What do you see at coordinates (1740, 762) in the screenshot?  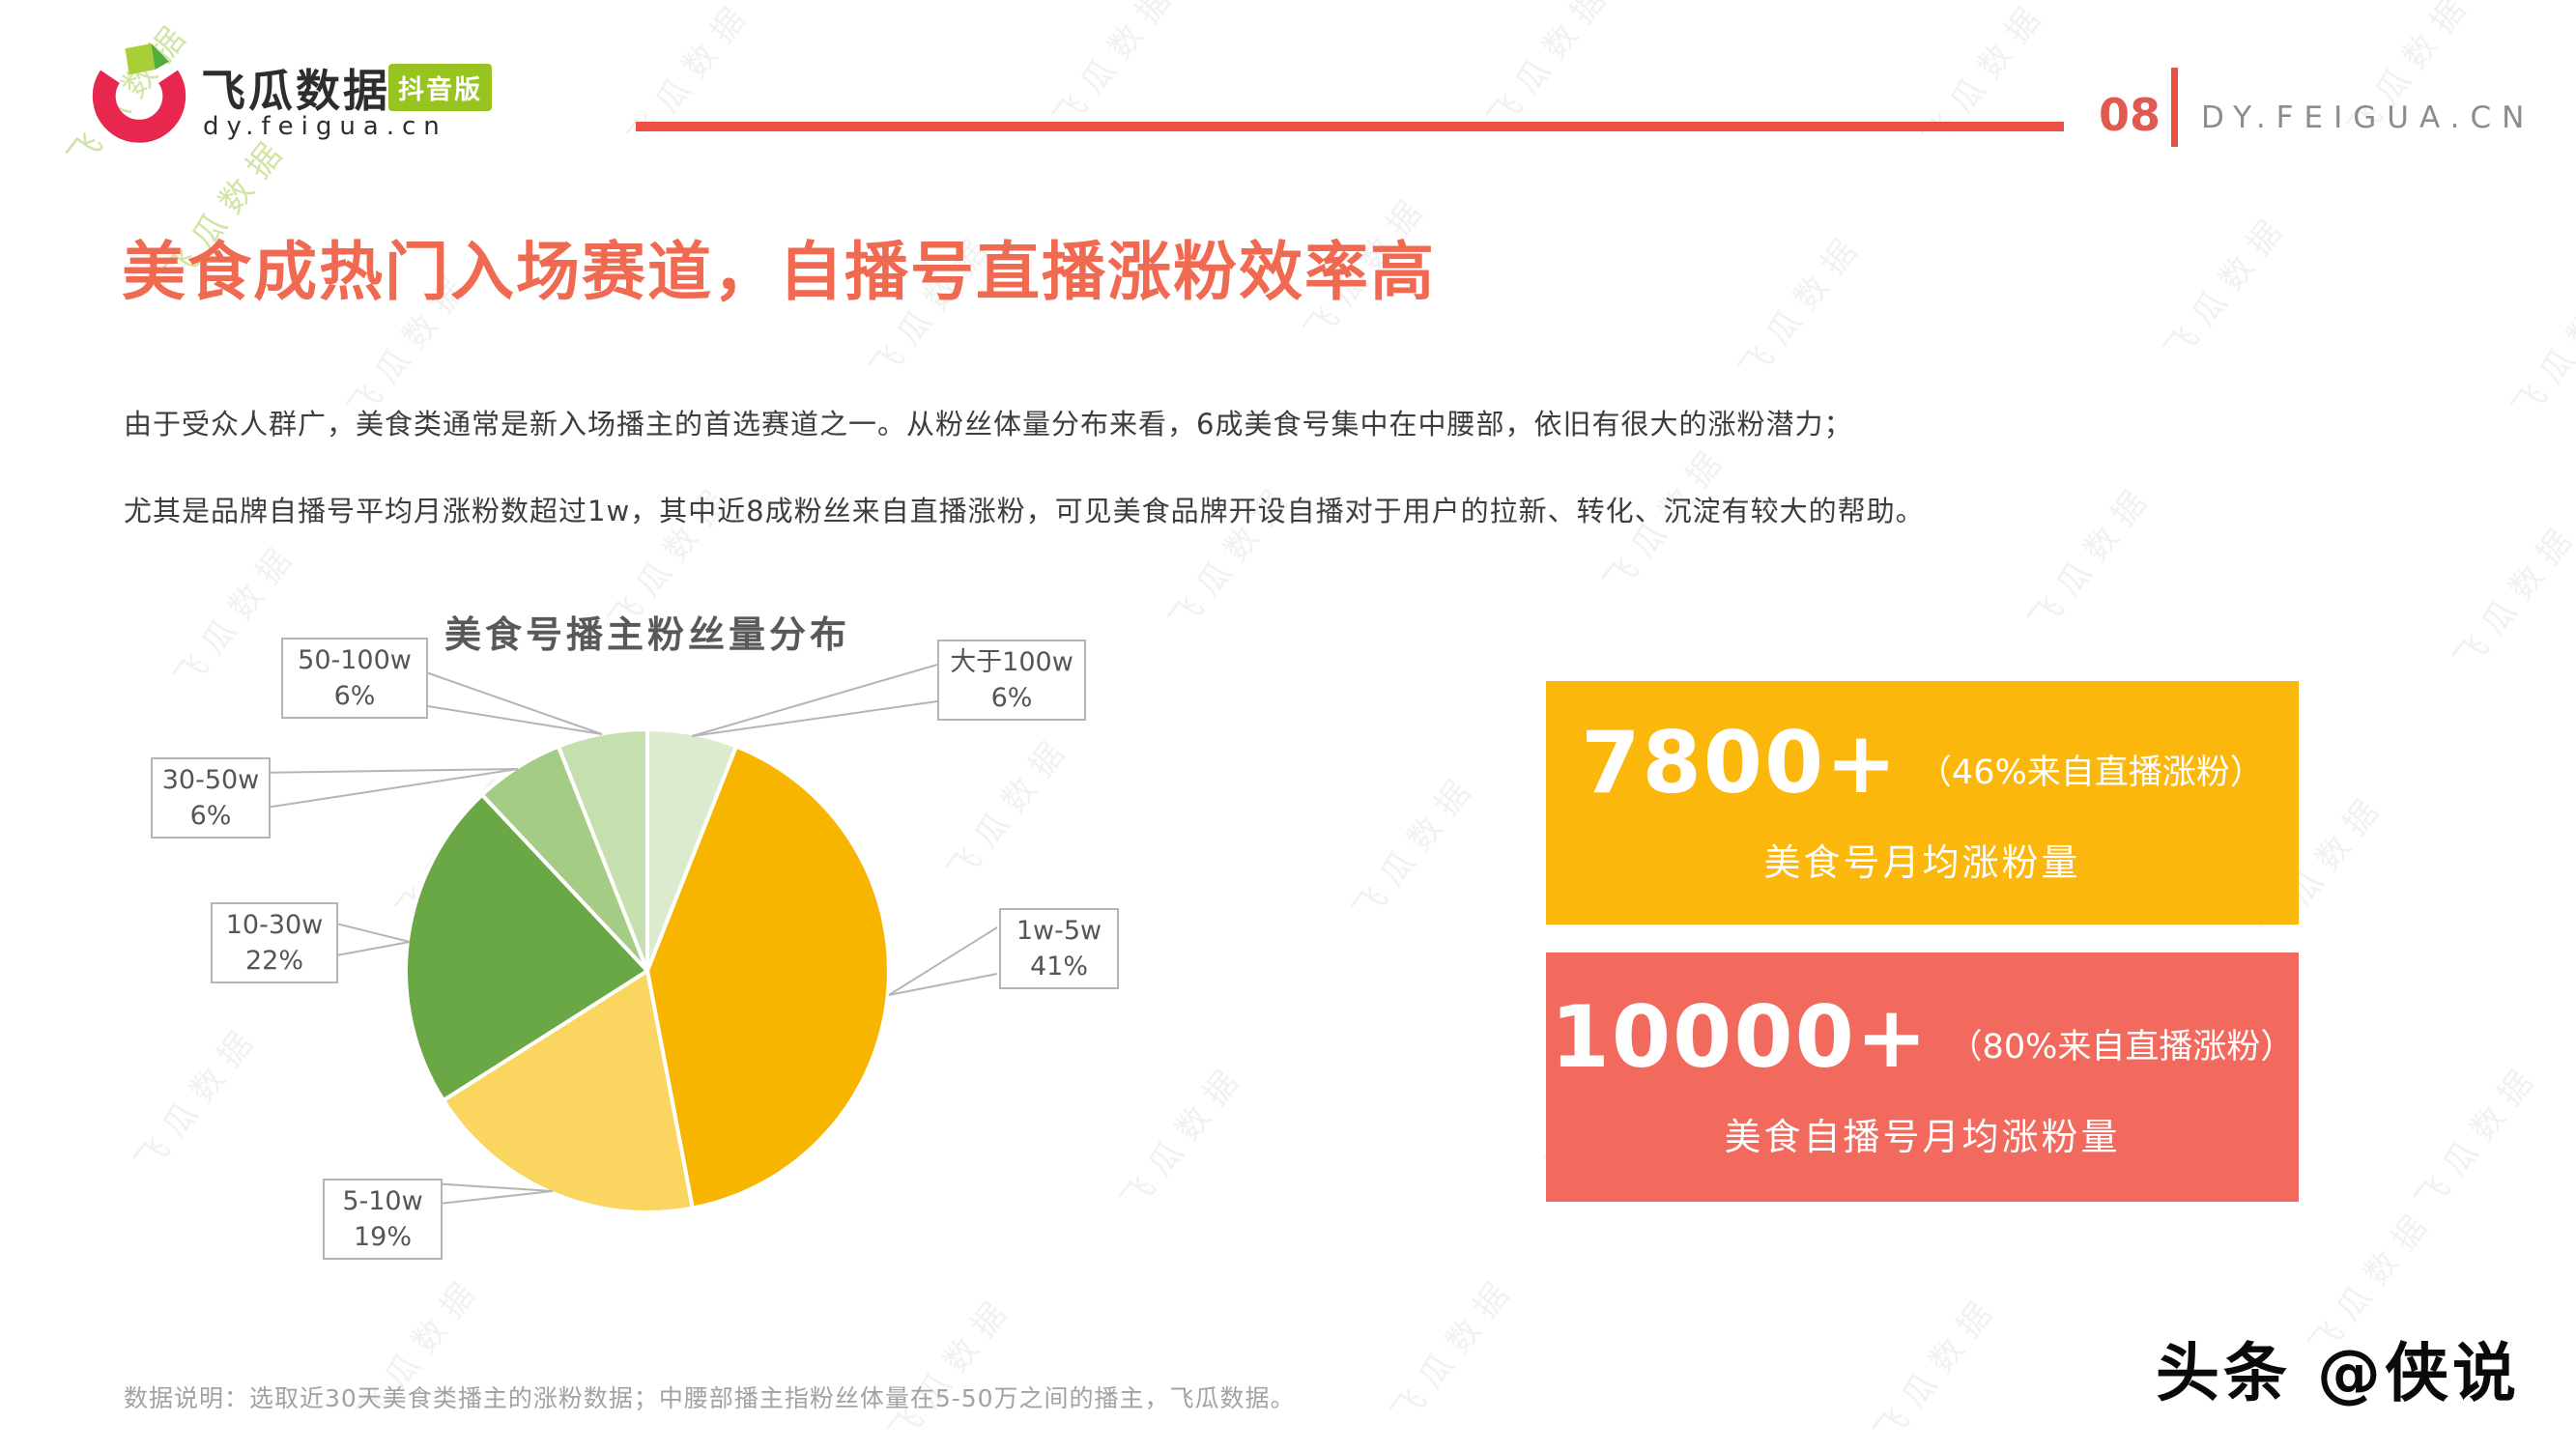 I see `stat-value: 7800+` at bounding box center [1740, 762].